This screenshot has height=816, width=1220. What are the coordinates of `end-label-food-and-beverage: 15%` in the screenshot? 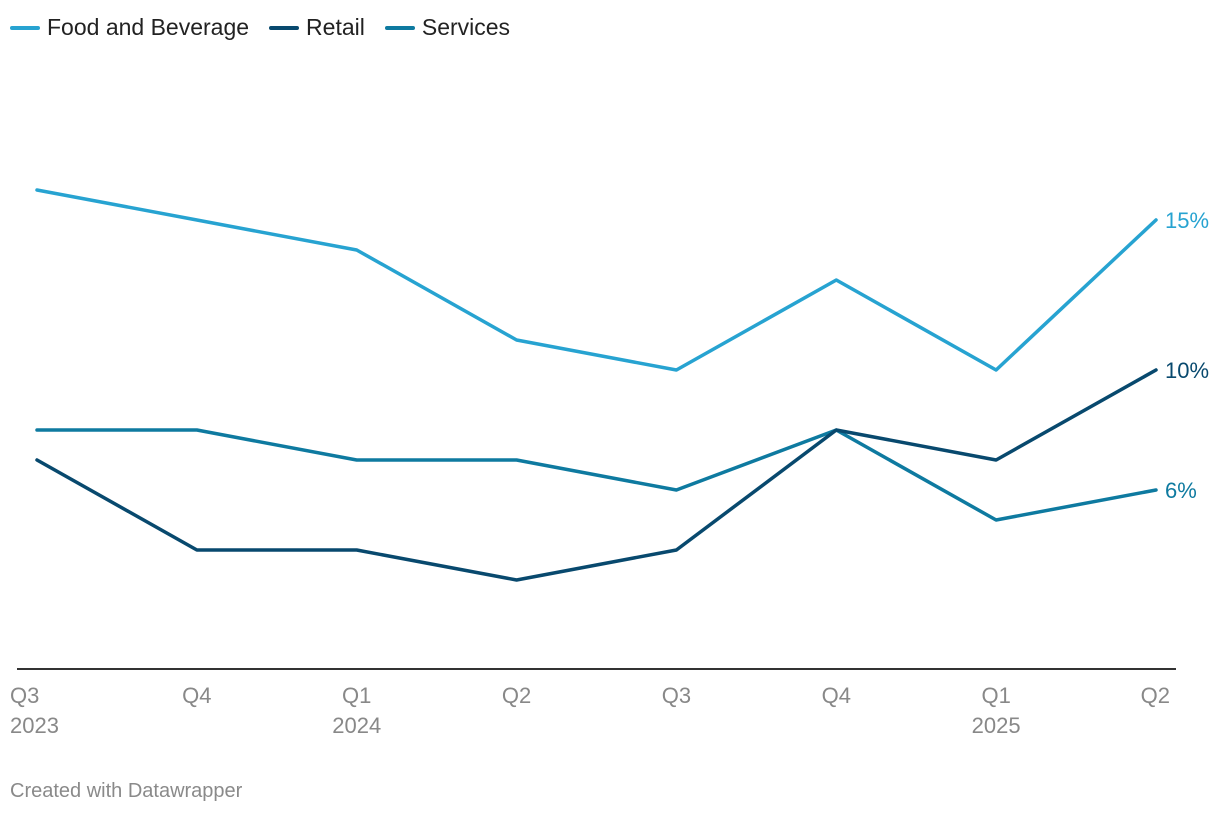 It's located at (1187, 220).